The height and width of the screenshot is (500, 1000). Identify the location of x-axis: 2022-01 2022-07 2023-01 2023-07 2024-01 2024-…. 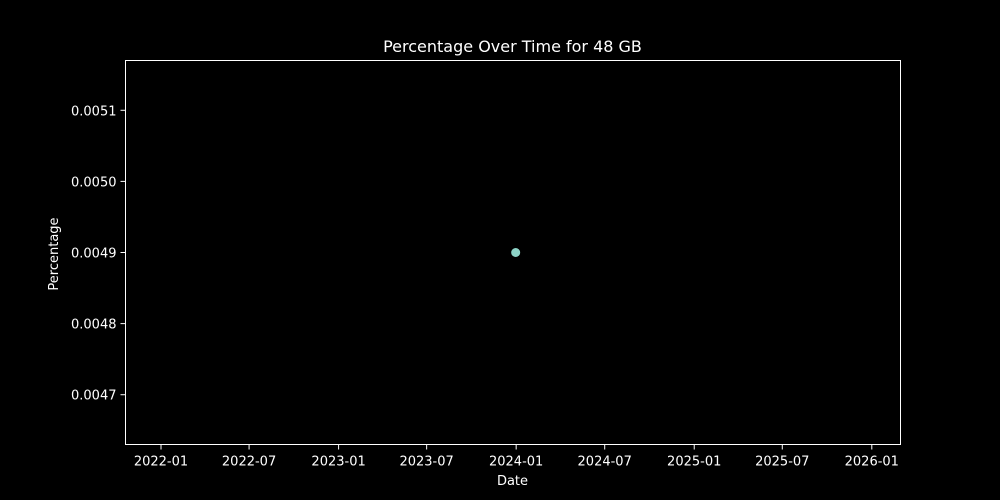
(516, 457).